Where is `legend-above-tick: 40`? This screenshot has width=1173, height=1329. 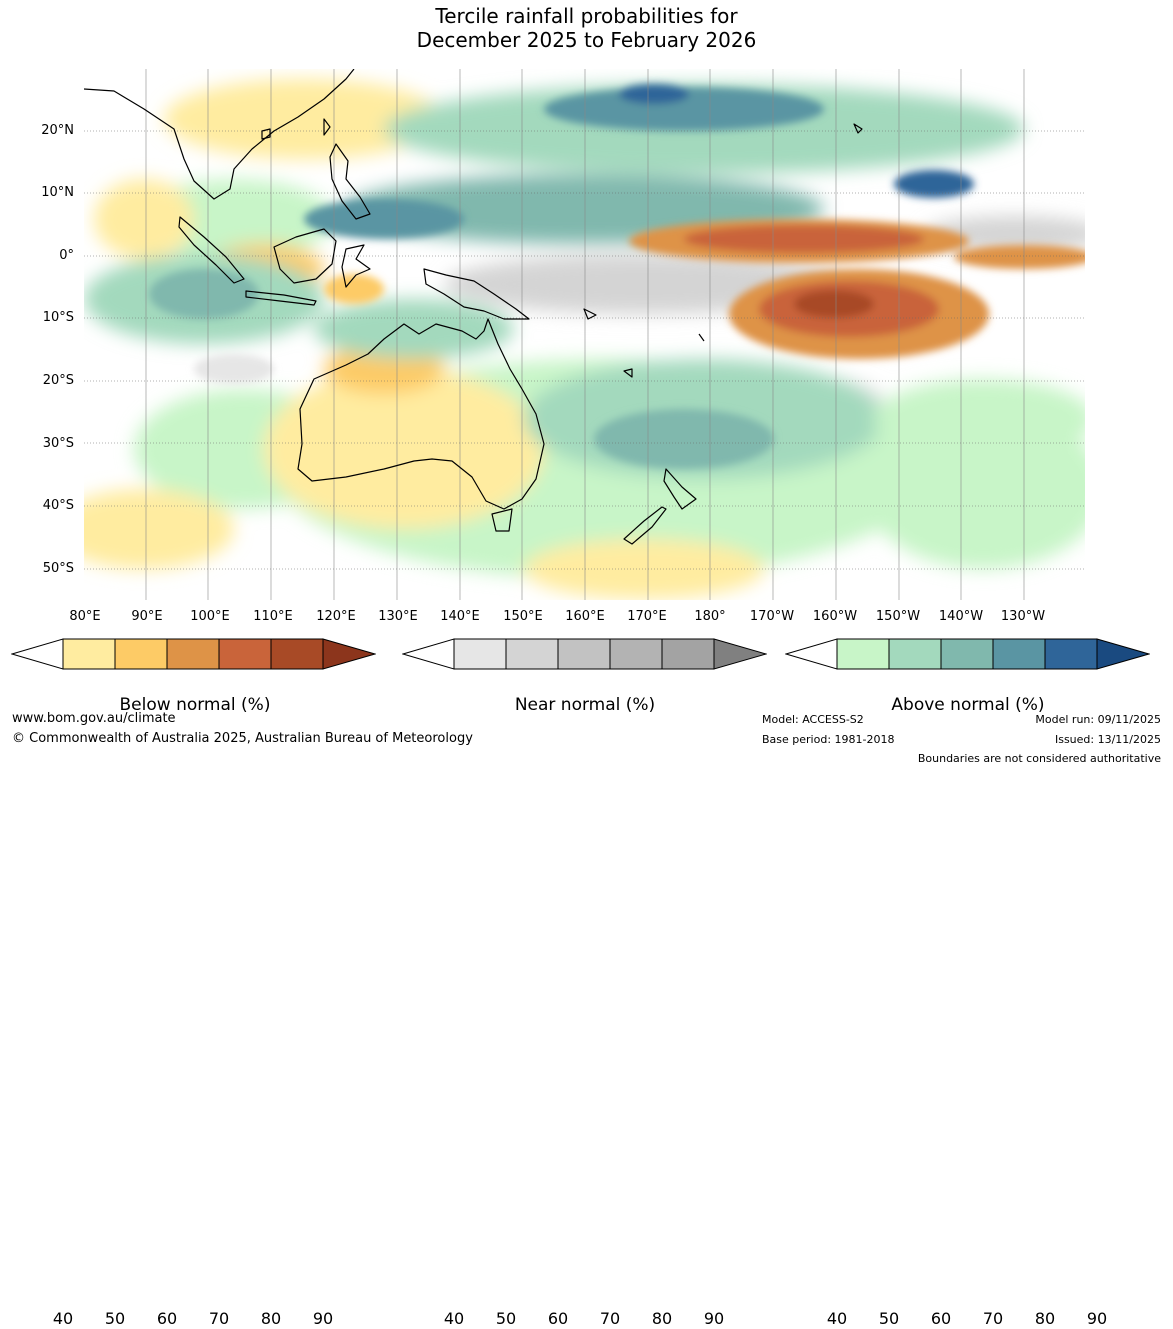
legend-above-tick: 40 is located at coordinates (837, 1318).